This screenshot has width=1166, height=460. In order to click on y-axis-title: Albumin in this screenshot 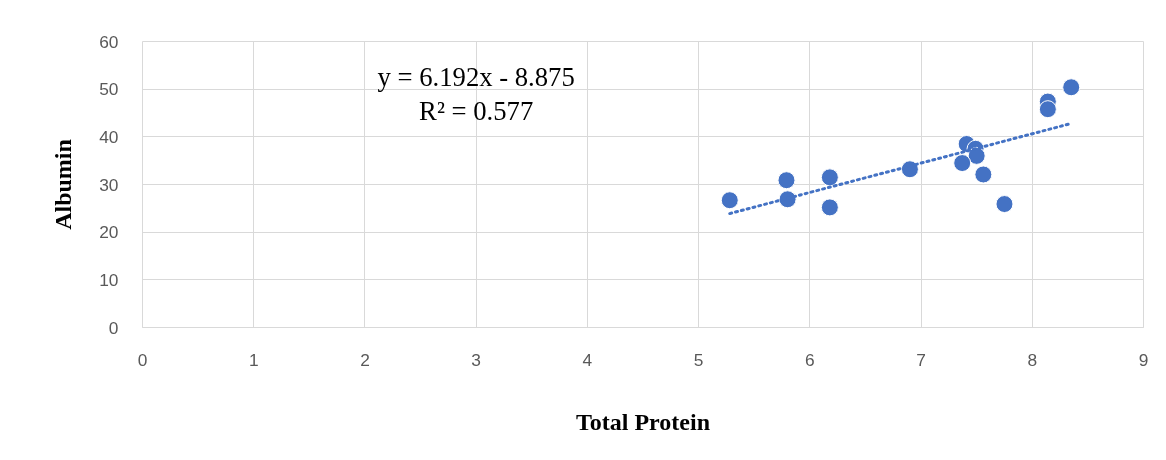, I will do `click(63, 184)`.